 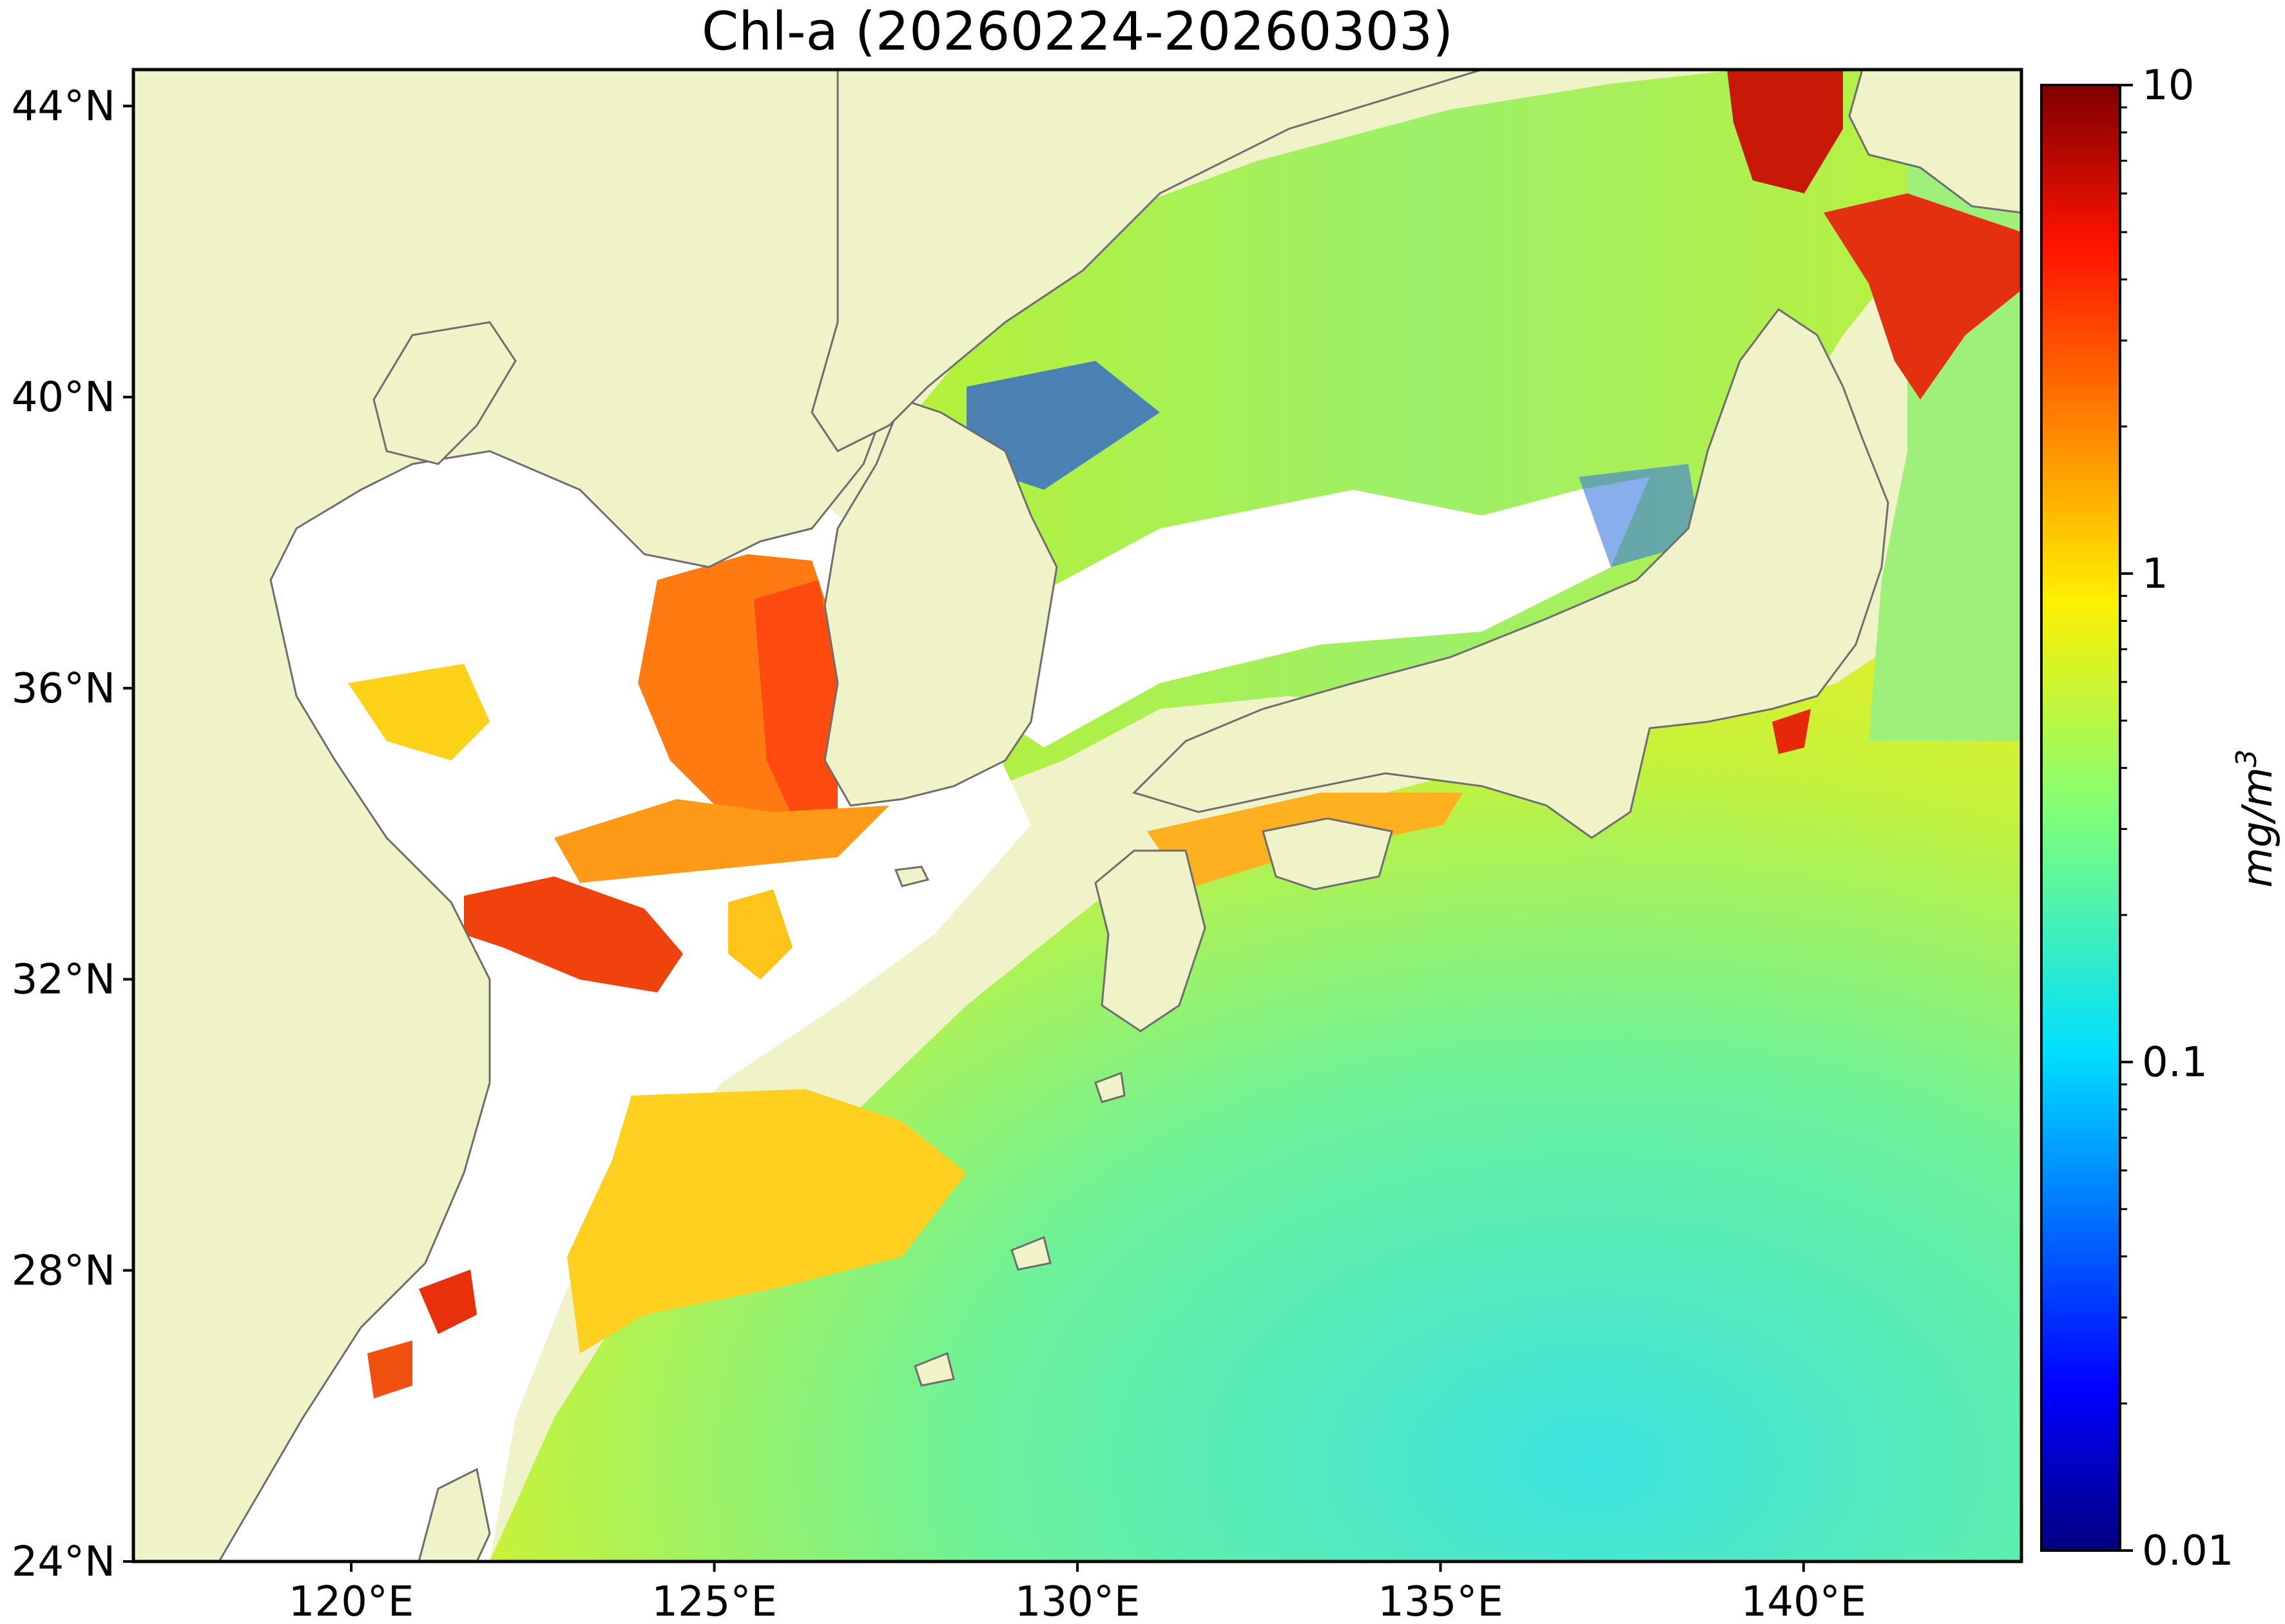 What do you see at coordinates (454, 1514) in the screenshot?
I see `land-taiwan` at bounding box center [454, 1514].